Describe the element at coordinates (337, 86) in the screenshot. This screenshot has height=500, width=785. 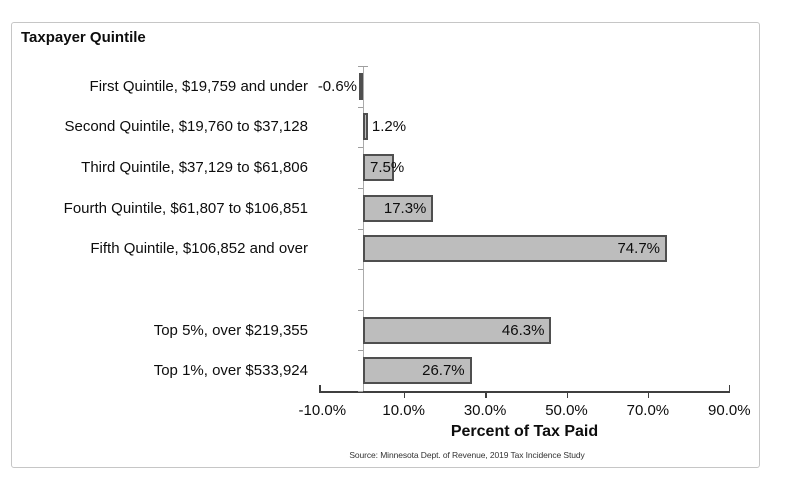
I see `value-label: -0.6%` at that location.